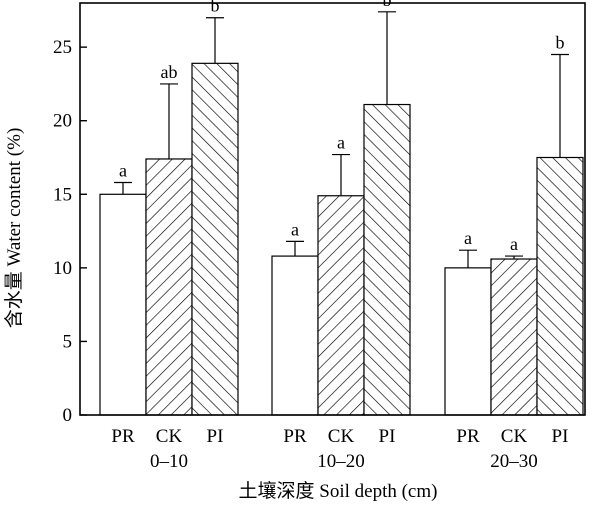 This screenshot has height=508, width=600. What do you see at coordinates (62, 47) in the screenshot?
I see `y-tick-label: 25` at bounding box center [62, 47].